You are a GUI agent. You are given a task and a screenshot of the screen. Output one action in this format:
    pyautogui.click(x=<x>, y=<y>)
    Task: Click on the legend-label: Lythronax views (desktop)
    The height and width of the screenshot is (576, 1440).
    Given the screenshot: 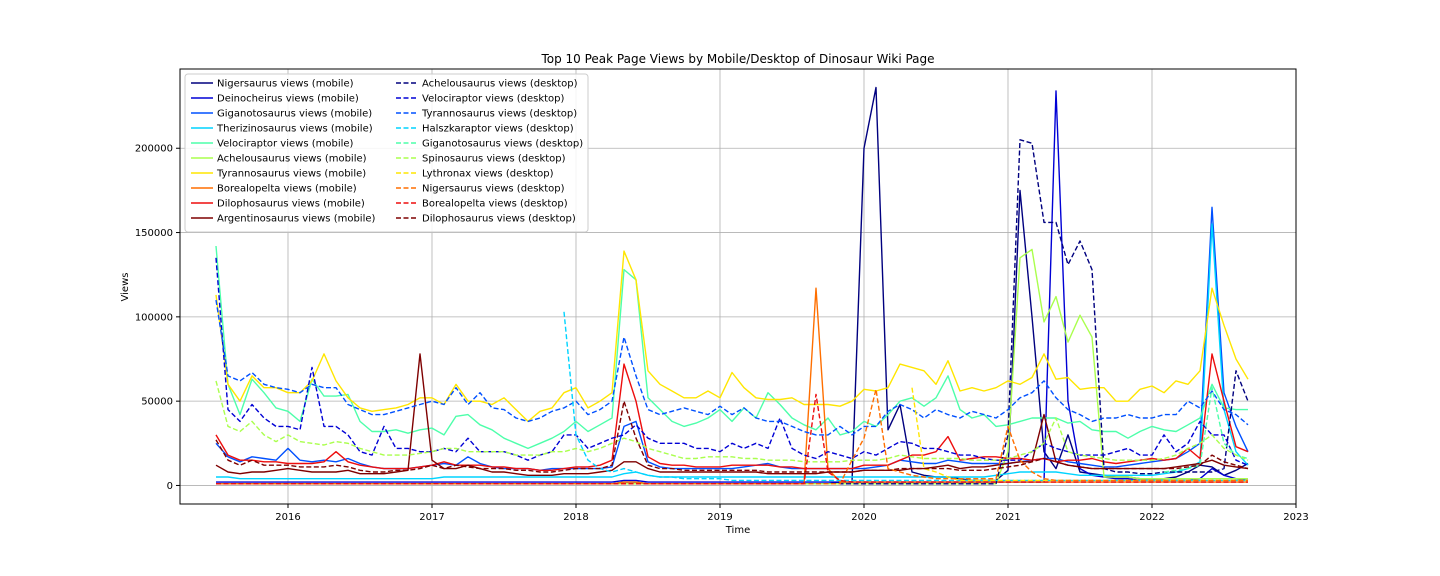 What is the action you would take?
    pyautogui.click(x=488, y=174)
    